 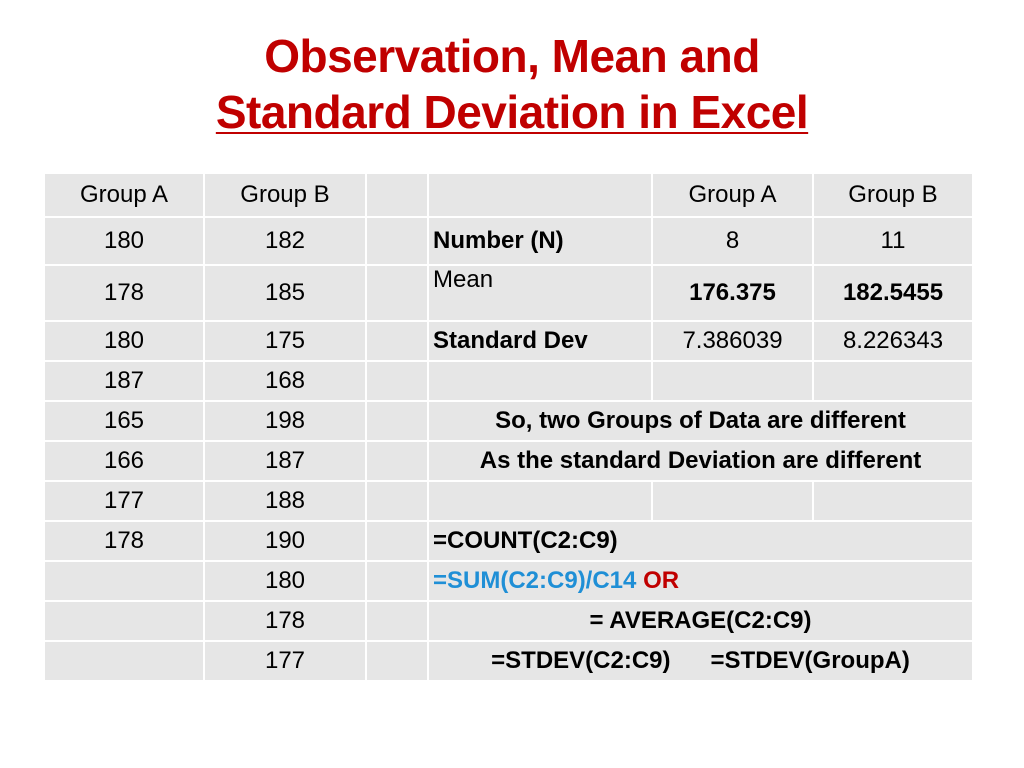 What do you see at coordinates (124, 195) in the screenshot?
I see `header-group-a: Group A` at bounding box center [124, 195].